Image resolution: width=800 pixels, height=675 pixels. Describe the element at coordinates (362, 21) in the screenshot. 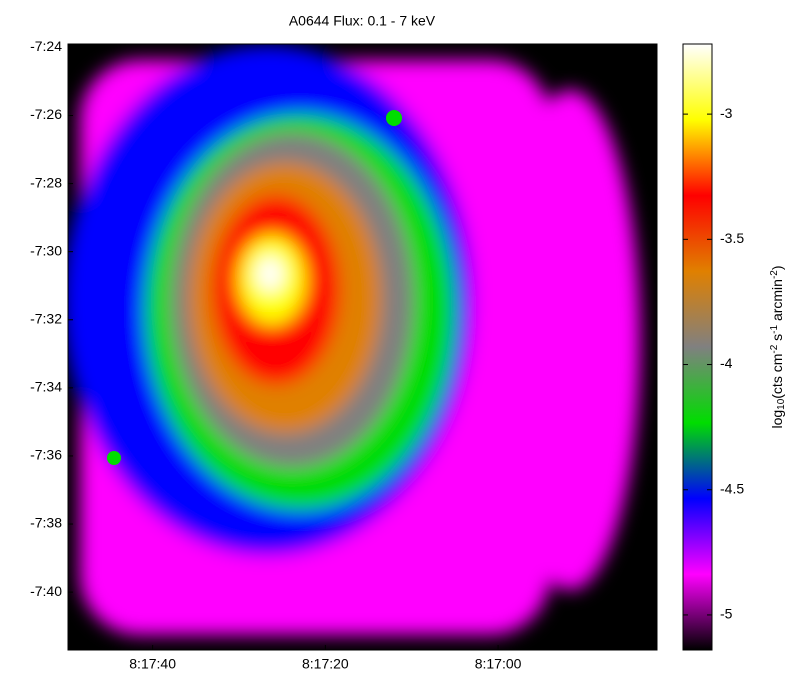

I see `chart-title: A0644 Flux: 0.1 - 7 keV` at that location.